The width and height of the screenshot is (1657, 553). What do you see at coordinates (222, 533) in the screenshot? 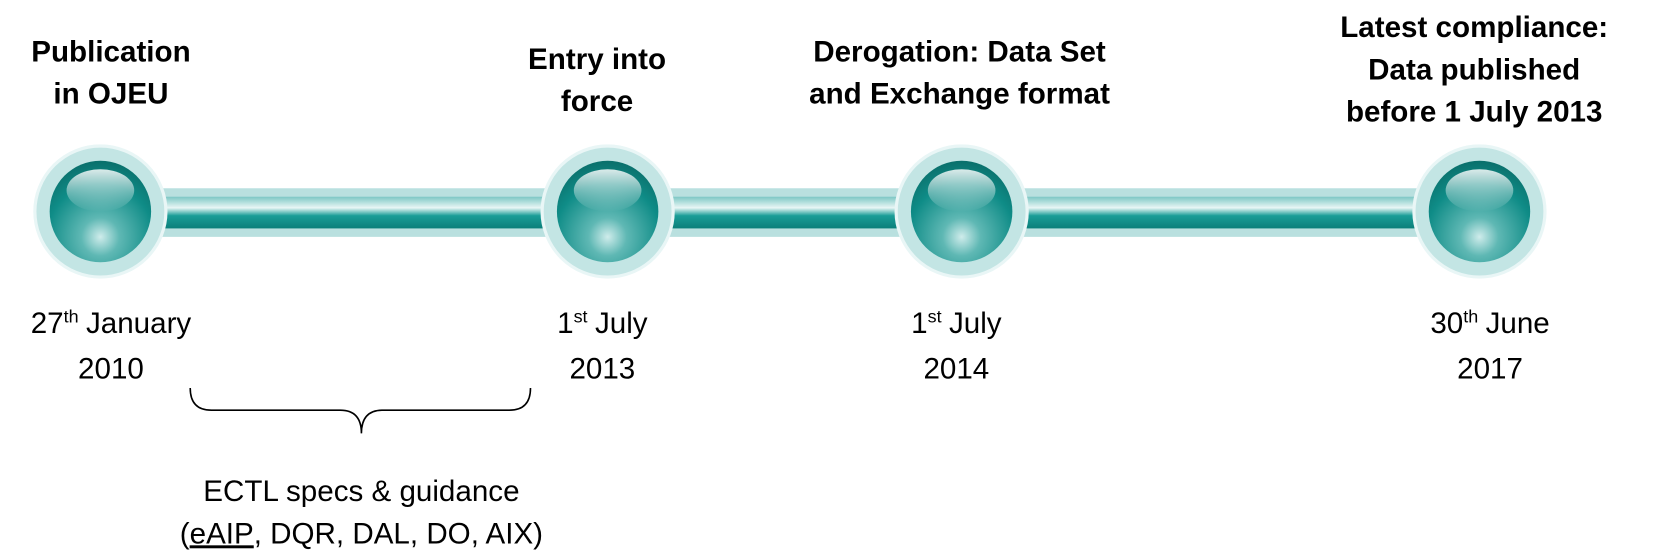
I see `note-link: eAIP` at bounding box center [222, 533].